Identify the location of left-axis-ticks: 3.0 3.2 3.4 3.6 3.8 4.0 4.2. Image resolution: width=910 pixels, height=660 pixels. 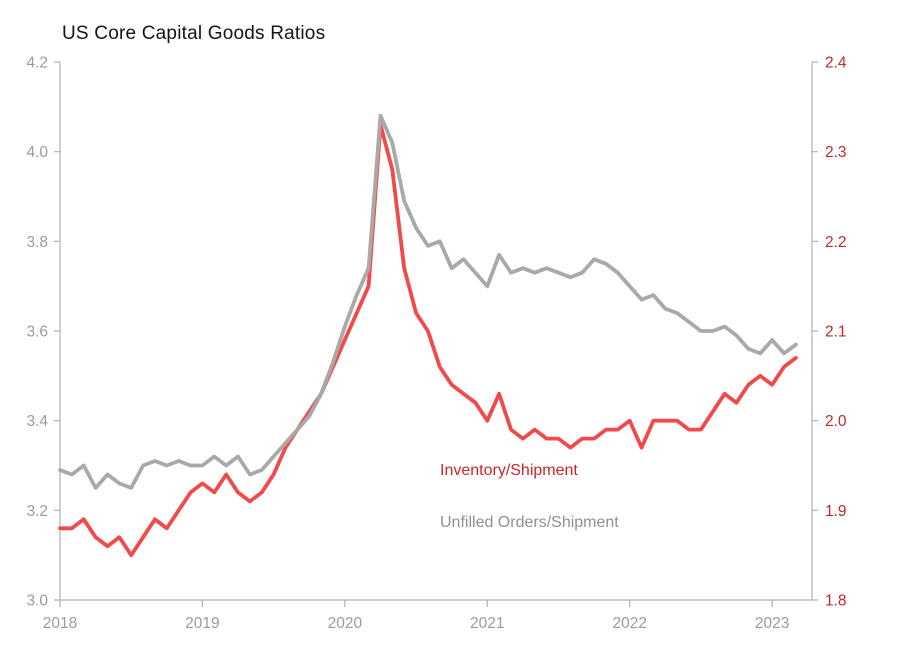
(43, 332).